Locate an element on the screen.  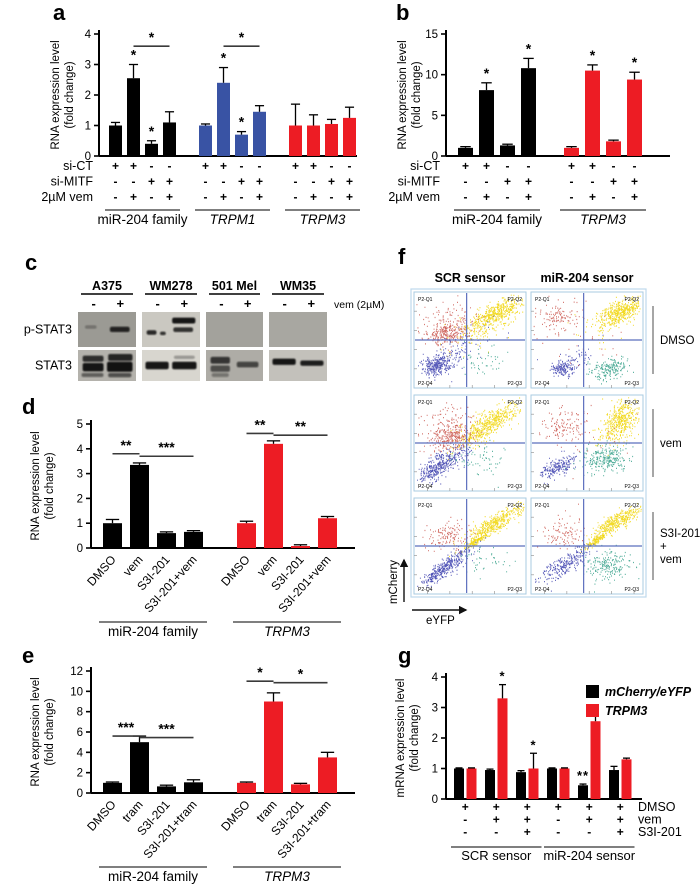
cell-line-label: WM35 is located at coordinates (298, 286).